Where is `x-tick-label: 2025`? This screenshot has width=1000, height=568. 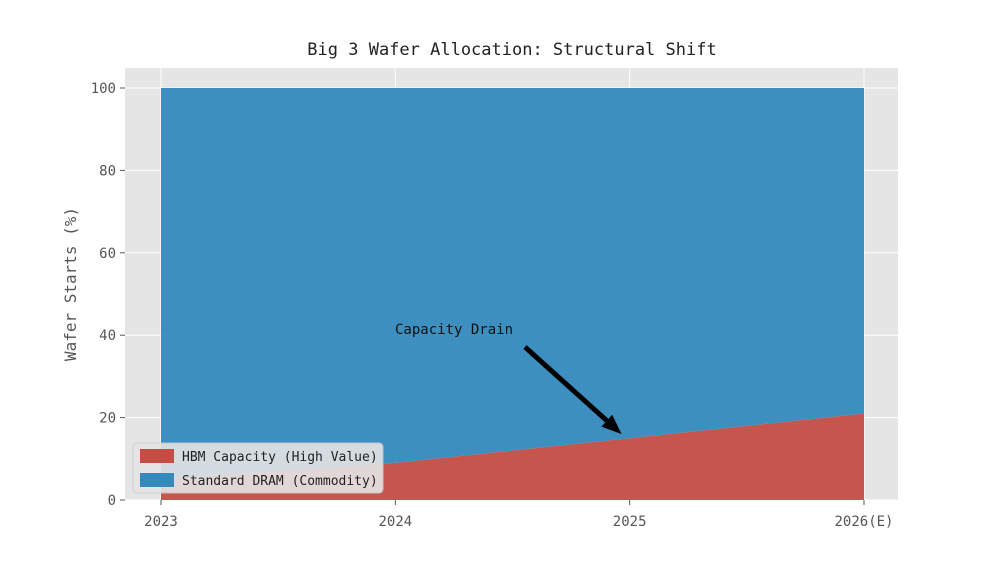
x-tick-label: 2025 is located at coordinates (630, 522).